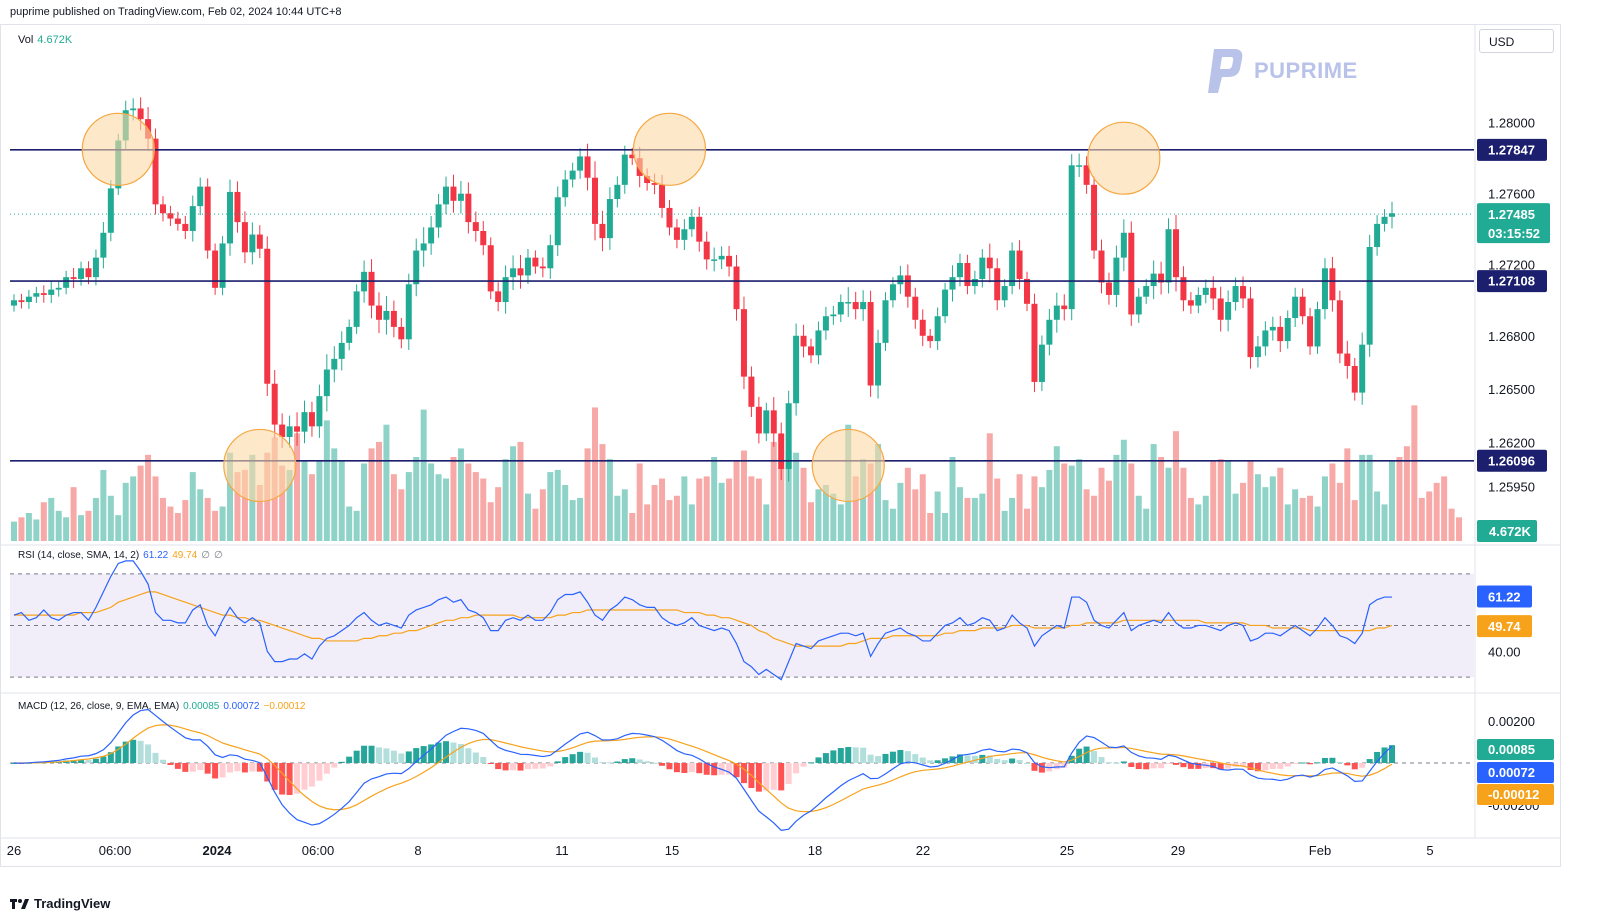  I want to click on price-axis-tick: 1.26800, so click(1511, 336).